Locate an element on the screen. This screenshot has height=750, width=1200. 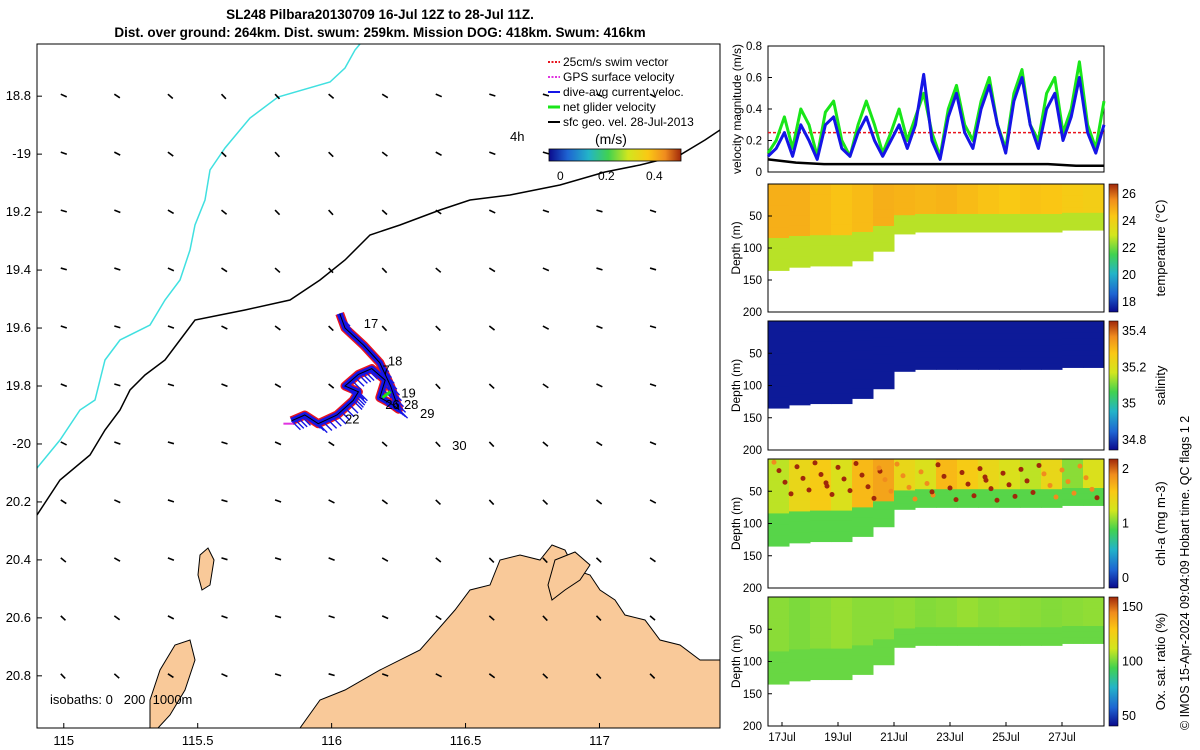
temperature-colorbar is located at coordinates (1113, 248).